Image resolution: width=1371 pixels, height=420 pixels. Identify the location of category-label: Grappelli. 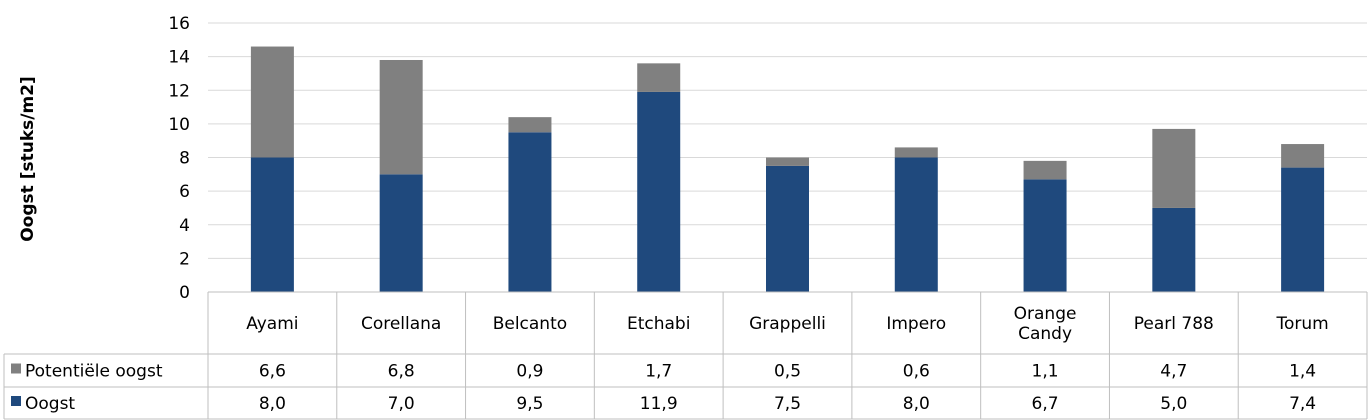
(787, 324).